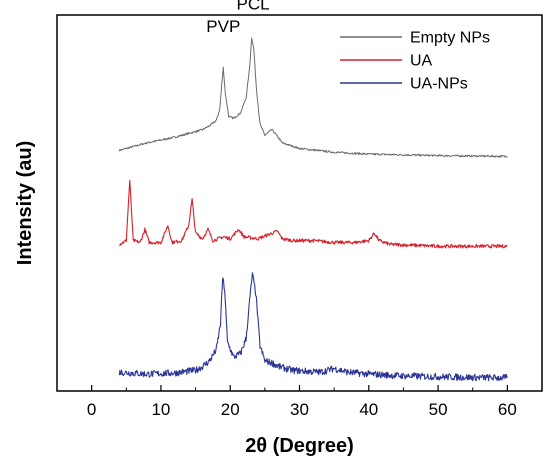 The width and height of the screenshot is (558, 464). I want to click on legend-label: UA-NPs, so click(439, 84).